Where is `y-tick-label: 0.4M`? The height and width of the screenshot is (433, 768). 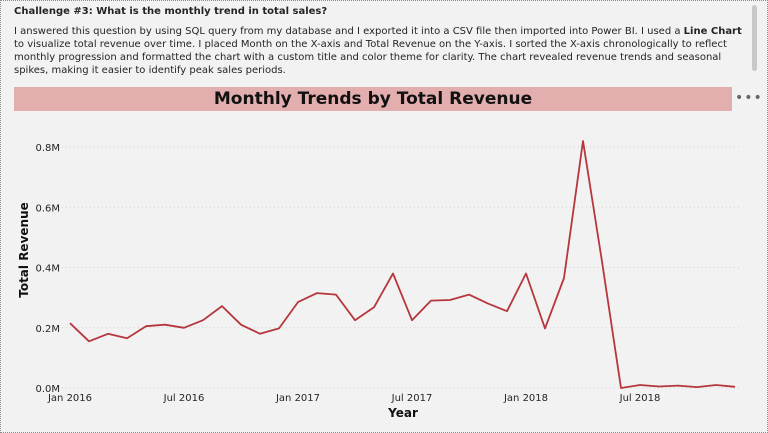 y-tick-label: 0.4M is located at coordinates (47, 269).